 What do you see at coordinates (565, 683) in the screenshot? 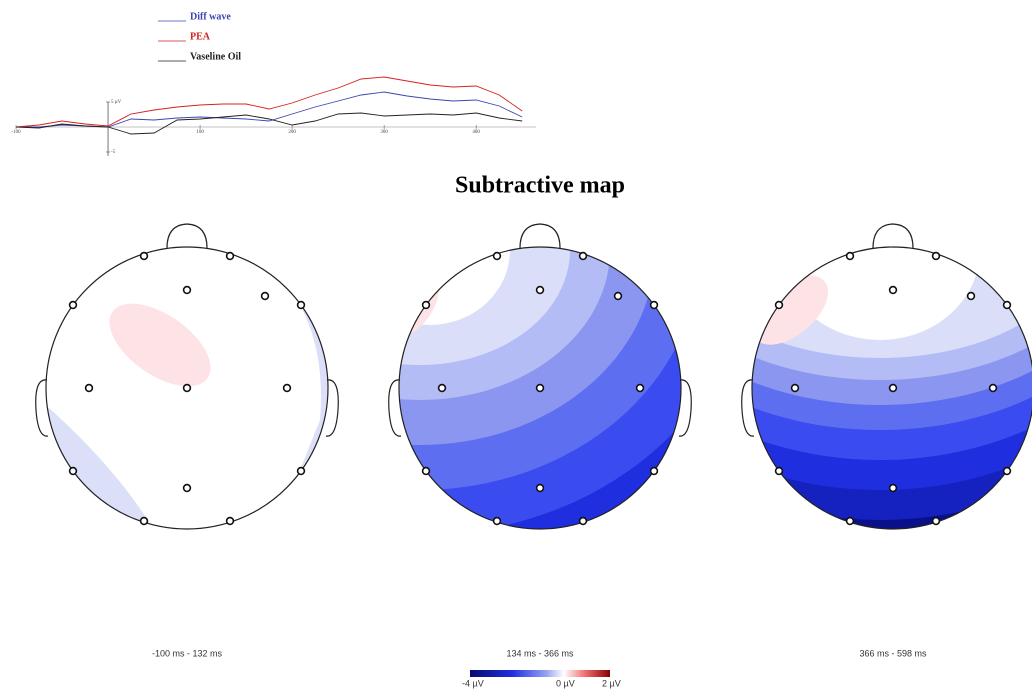
I see `colorbar-label: 0 µV` at bounding box center [565, 683].